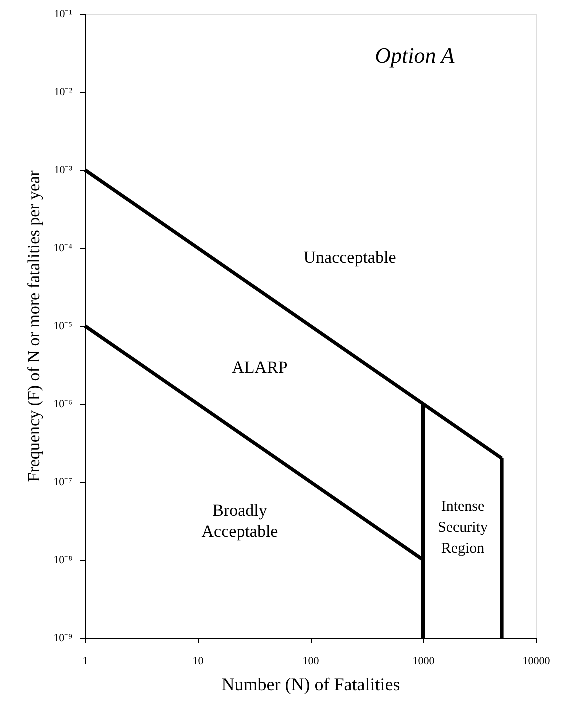 This screenshot has height=713, width=566. What do you see at coordinates (424, 662) in the screenshot?
I see `x-tick-label: 1000` at bounding box center [424, 662].